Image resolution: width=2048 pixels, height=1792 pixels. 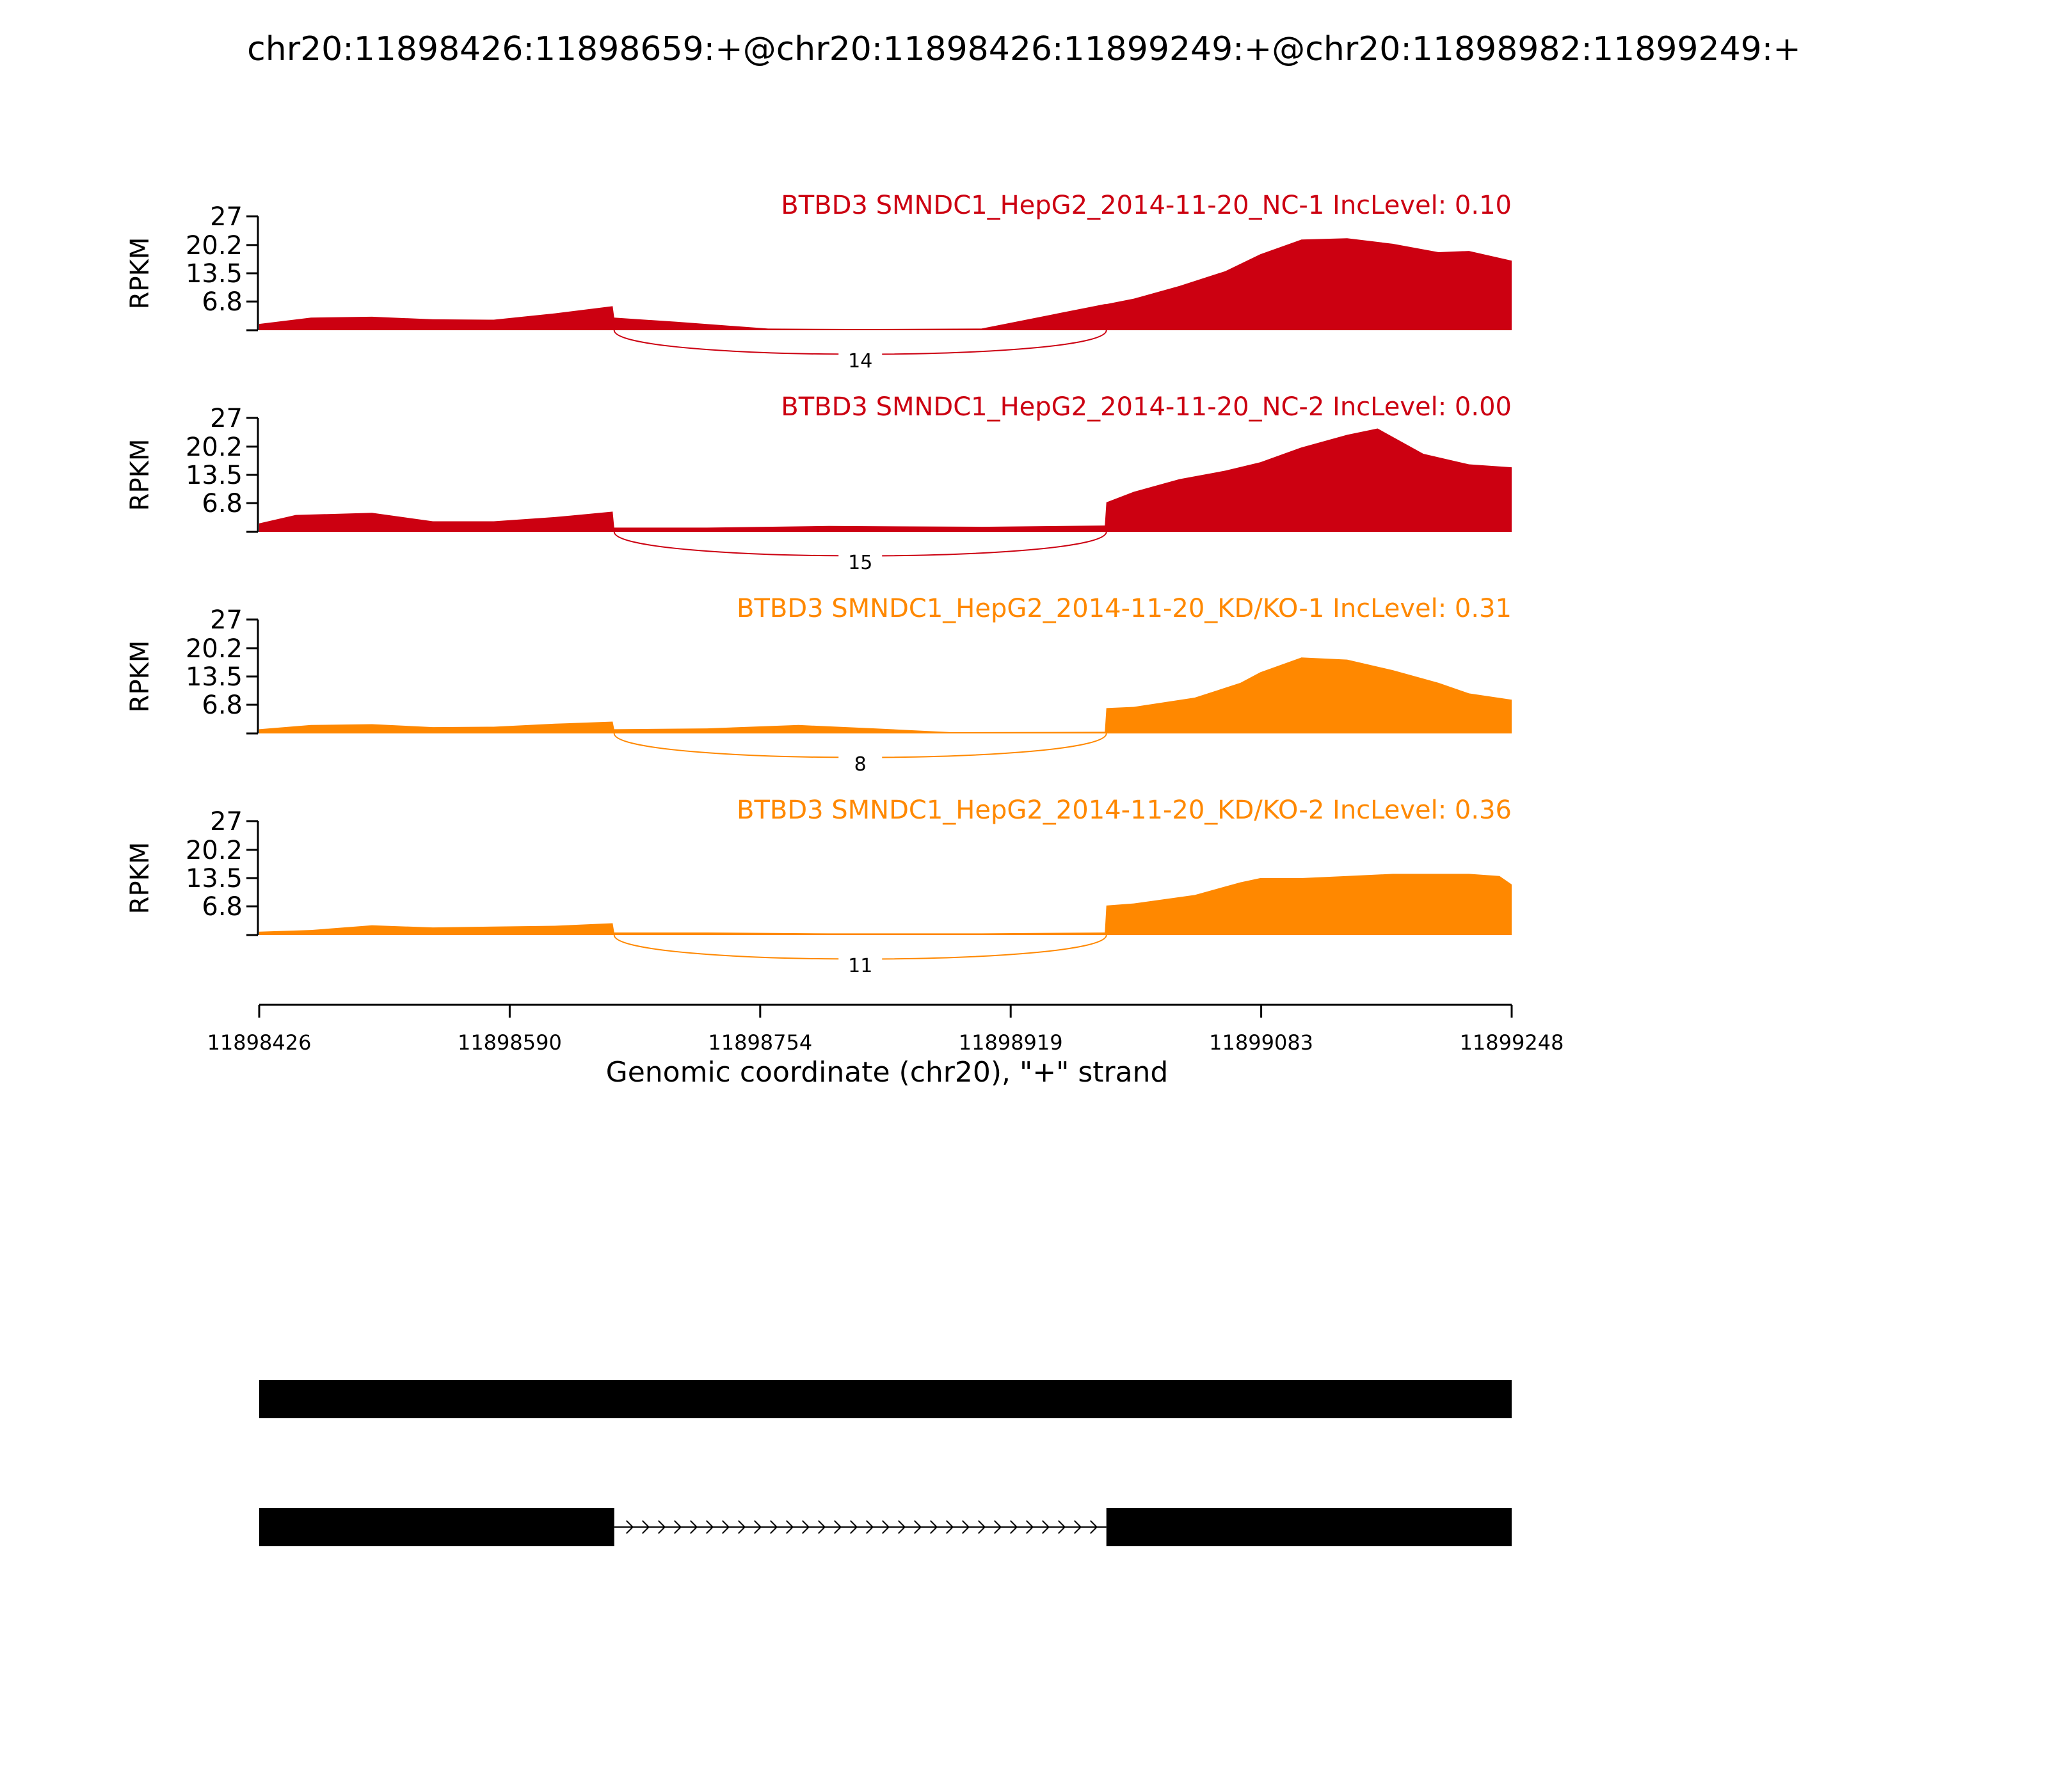 What do you see at coordinates (1011, 1042) in the screenshot?
I see `x-tick-label: 11898919` at bounding box center [1011, 1042].